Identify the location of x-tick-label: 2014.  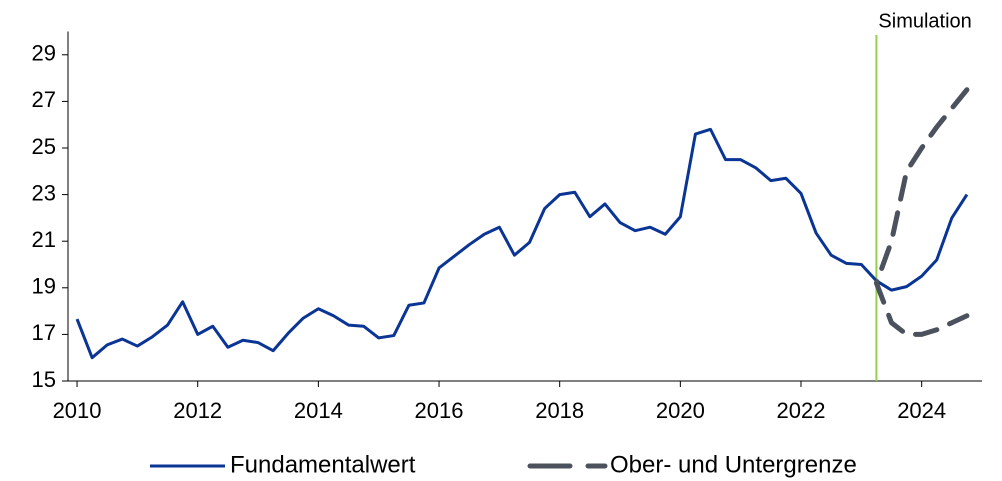
(318, 410).